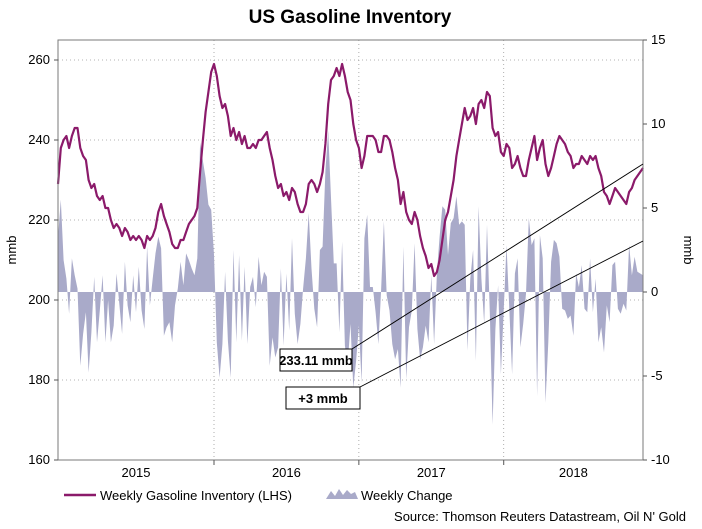  What do you see at coordinates (501, 314) in the screenshot?
I see `callout-change-leader` at bounding box center [501, 314].